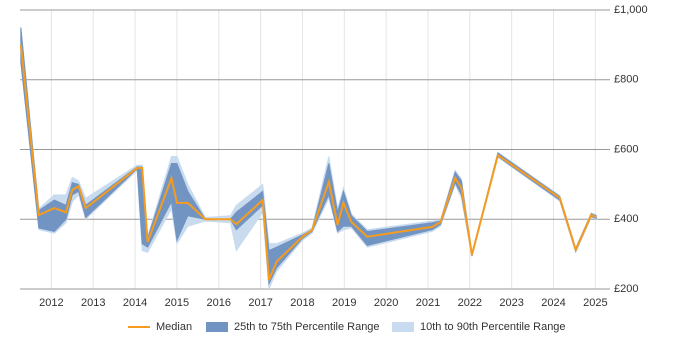 This screenshot has width=700, height=350. Describe the element at coordinates (386, 303) in the screenshot. I see `x-tick-label: 2020` at that location.